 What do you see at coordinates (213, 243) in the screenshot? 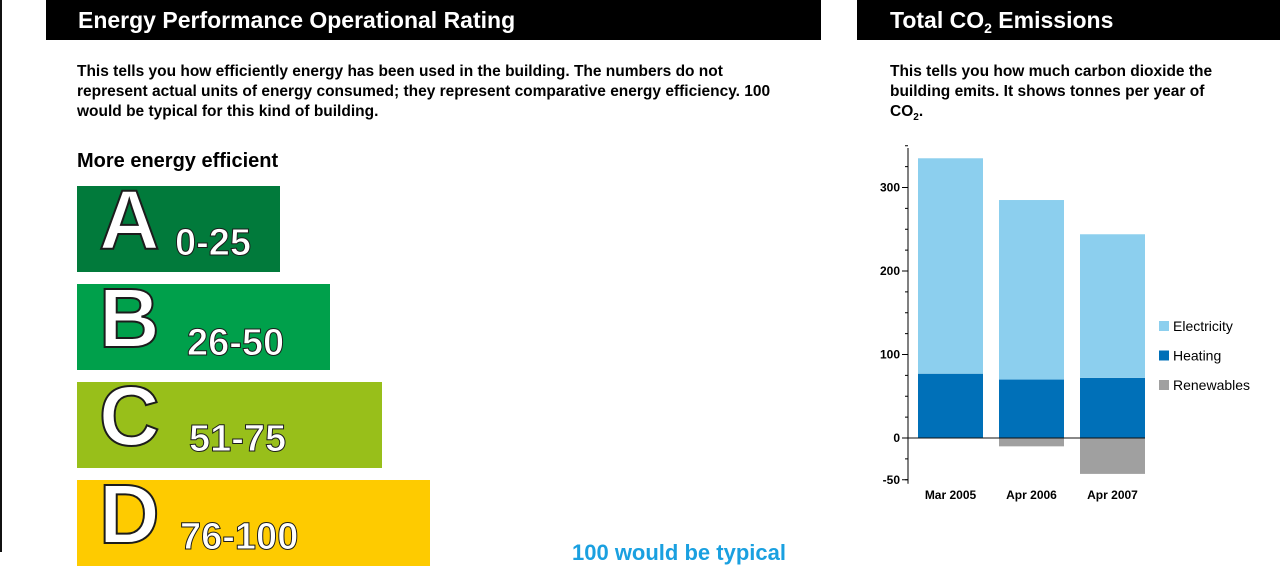
I see `band-range: 0-25` at bounding box center [213, 243].